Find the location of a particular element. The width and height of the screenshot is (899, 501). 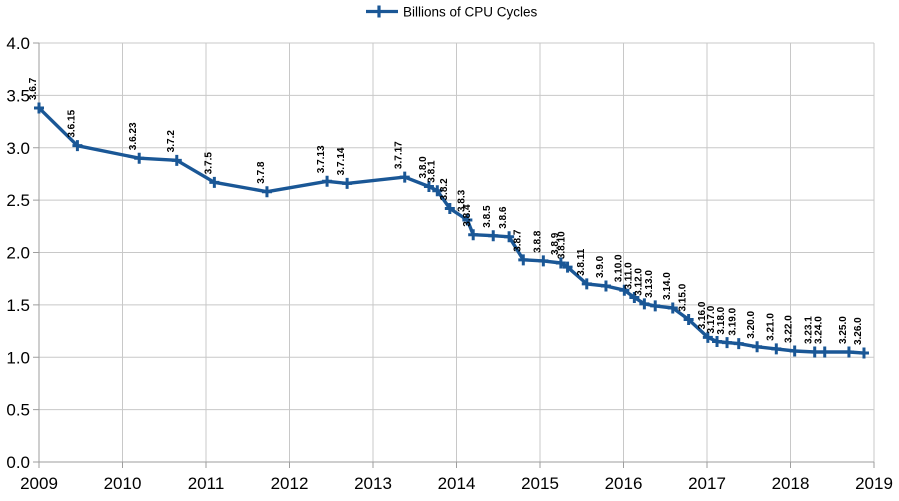

data-point-label: 3.6.15 is located at coordinates (71, 123).